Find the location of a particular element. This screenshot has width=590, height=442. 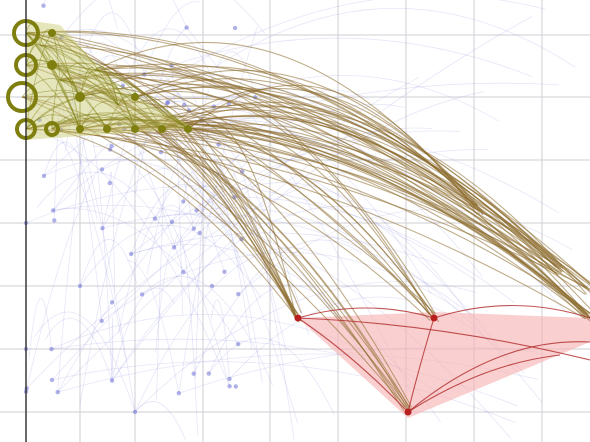

target-nodes-layer is located at coordinates (442, 360).